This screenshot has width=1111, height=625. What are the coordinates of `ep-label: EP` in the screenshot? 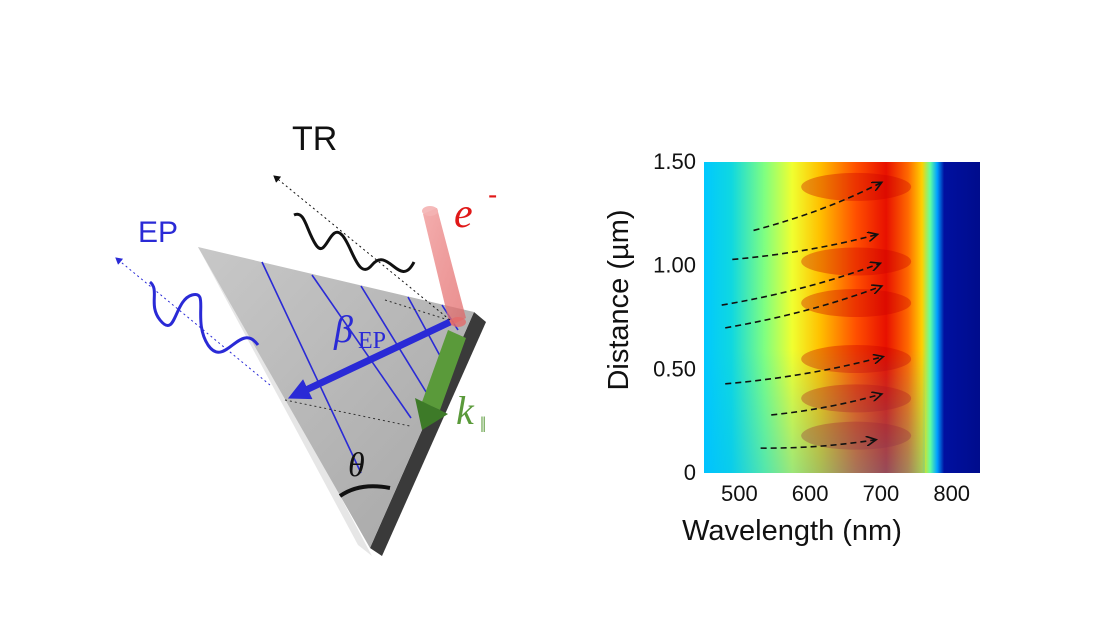 It's located at (158, 232).